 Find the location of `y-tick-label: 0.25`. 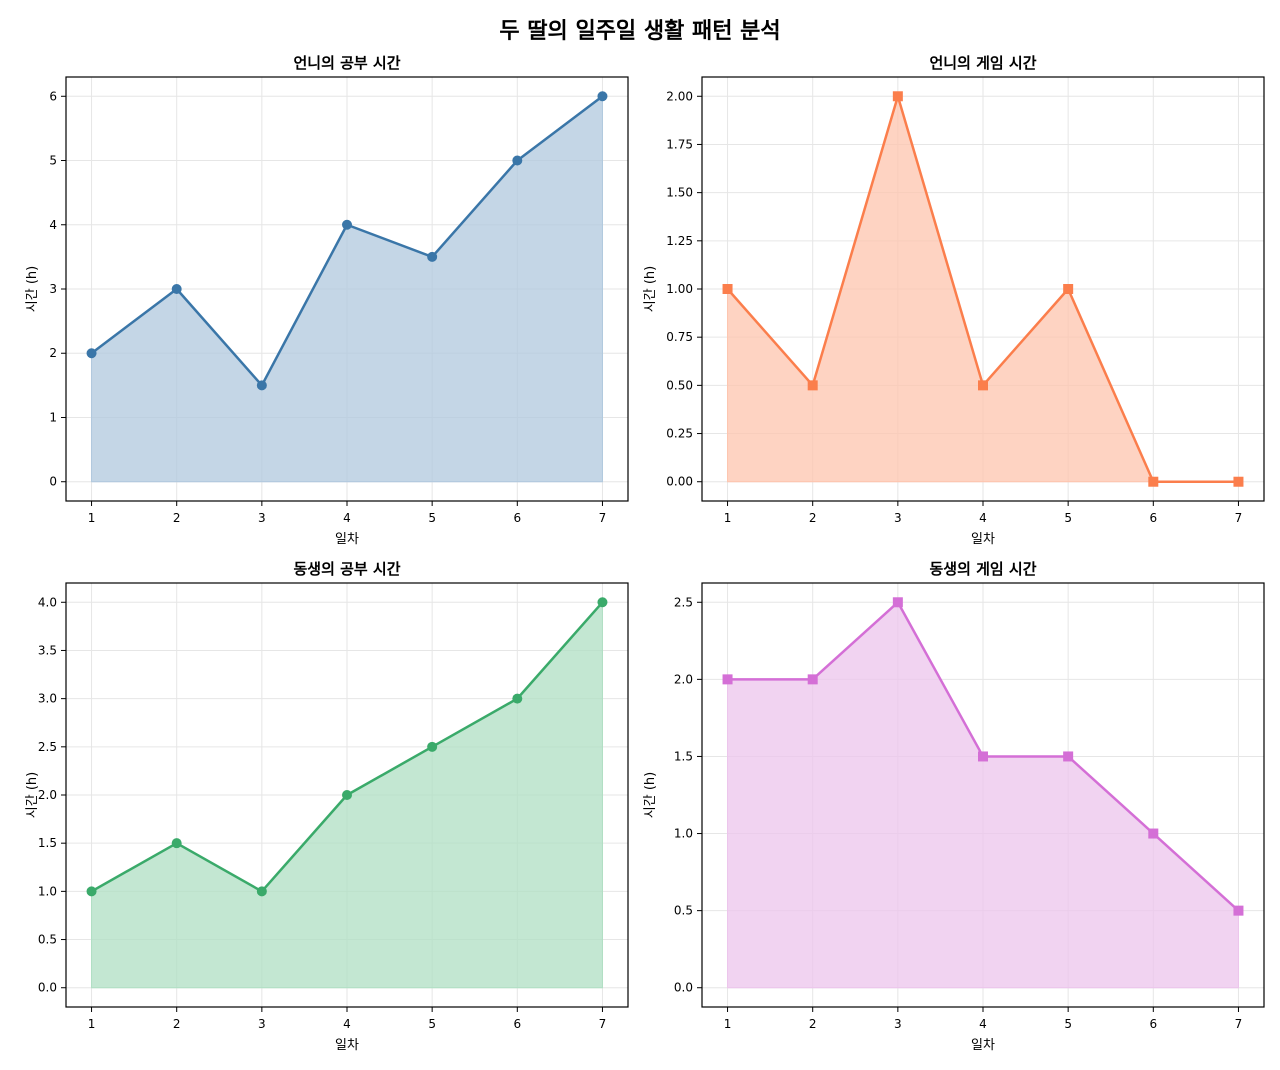

y-tick-label: 0.25 is located at coordinates (679, 434).